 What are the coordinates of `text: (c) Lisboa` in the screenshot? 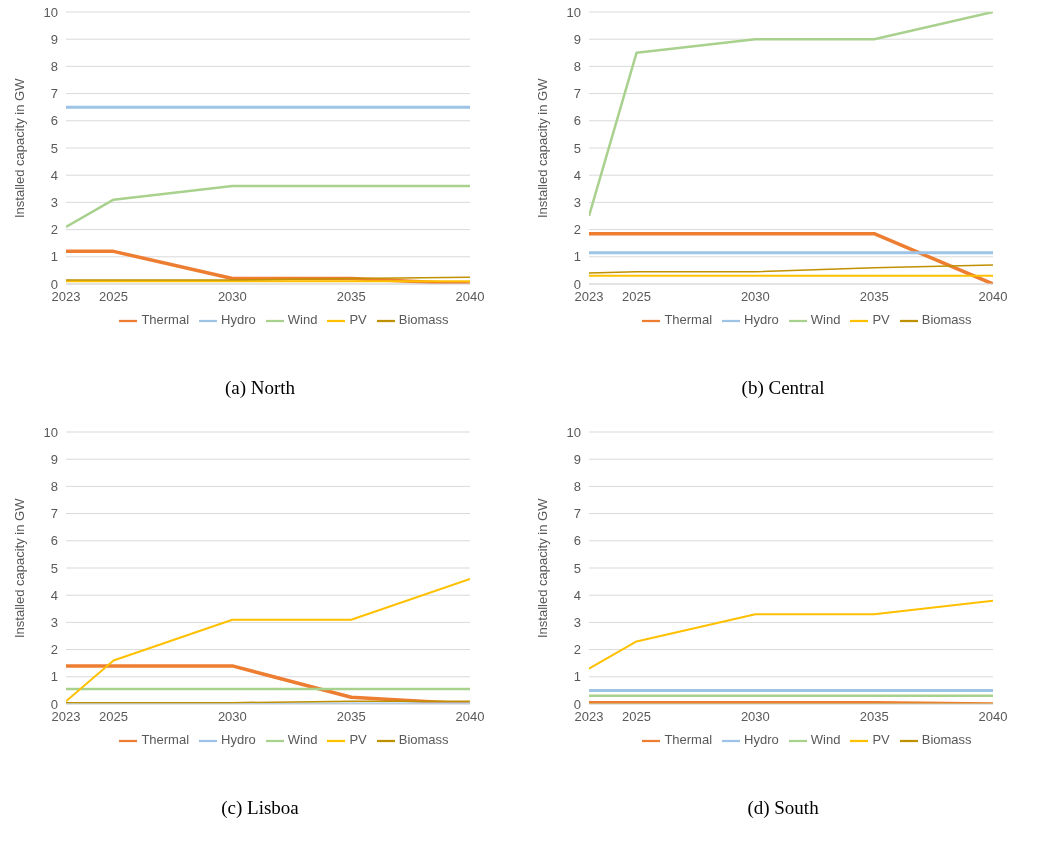 It's located at (260, 808).